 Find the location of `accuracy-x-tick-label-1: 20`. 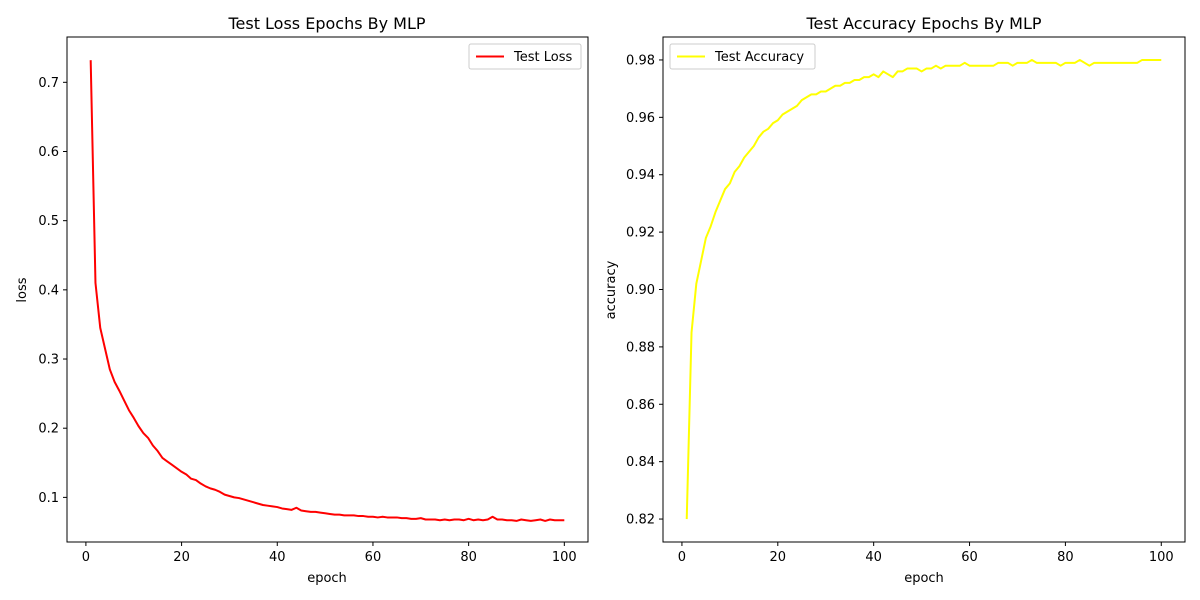

accuracy-x-tick-label-1: 20 is located at coordinates (778, 557).